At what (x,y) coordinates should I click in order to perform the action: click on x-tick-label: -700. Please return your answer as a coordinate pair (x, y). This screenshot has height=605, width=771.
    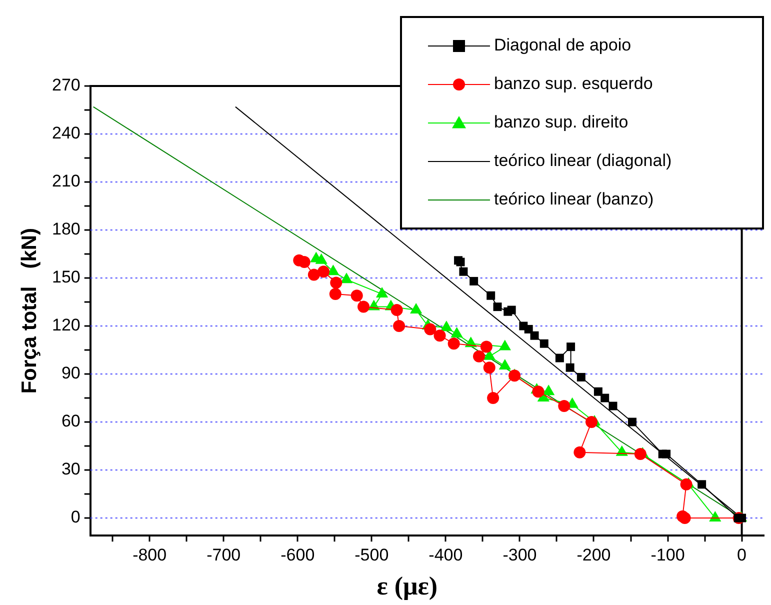
    Looking at the image, I should click on (223, 554).